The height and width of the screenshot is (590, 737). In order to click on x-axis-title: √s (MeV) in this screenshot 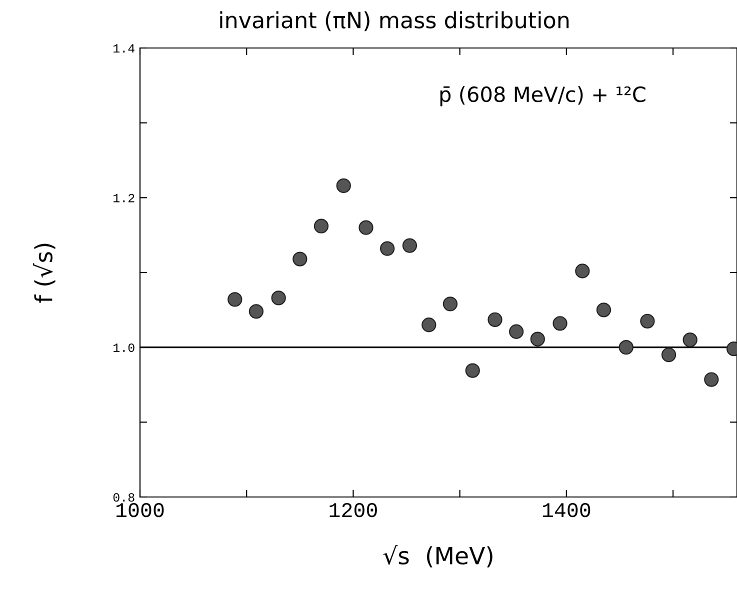, I will do `click(437, 556)`.